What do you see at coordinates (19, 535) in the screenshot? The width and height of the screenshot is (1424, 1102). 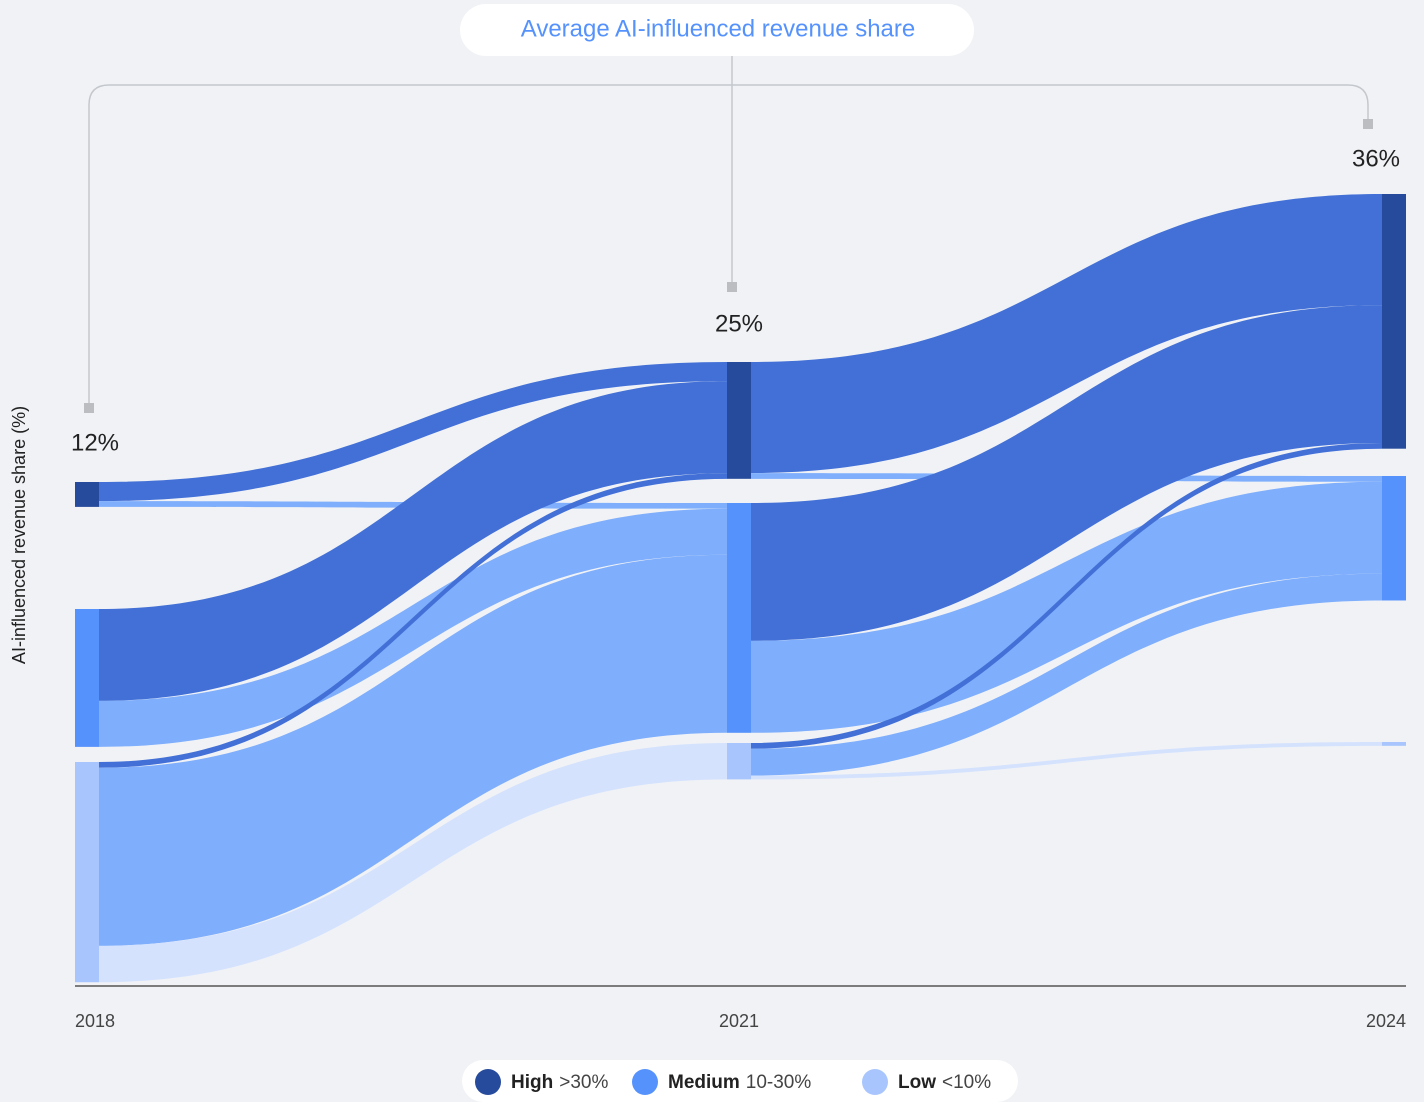 I see `y-axis-label: AI-influenced revenue share (%)` at bounding box center [19, 535].